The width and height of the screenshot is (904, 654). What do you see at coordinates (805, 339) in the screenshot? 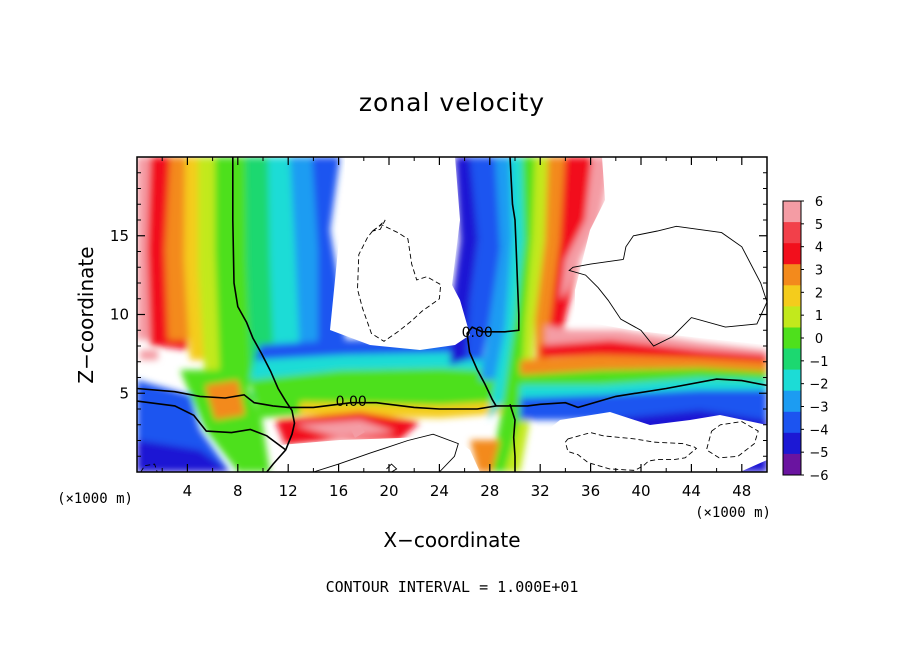
I see `colorbar: 6 5 4 3 2 1 0 −1 −2 −3 −4 −5 −6` at bounding box center [805, 339].